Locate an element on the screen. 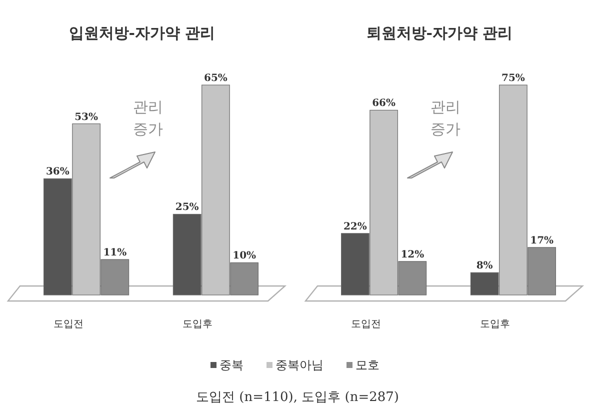 Image resolution: width=595 pixels, height=414 pixels. data-label: 22% is located at coordinates (355, 226).